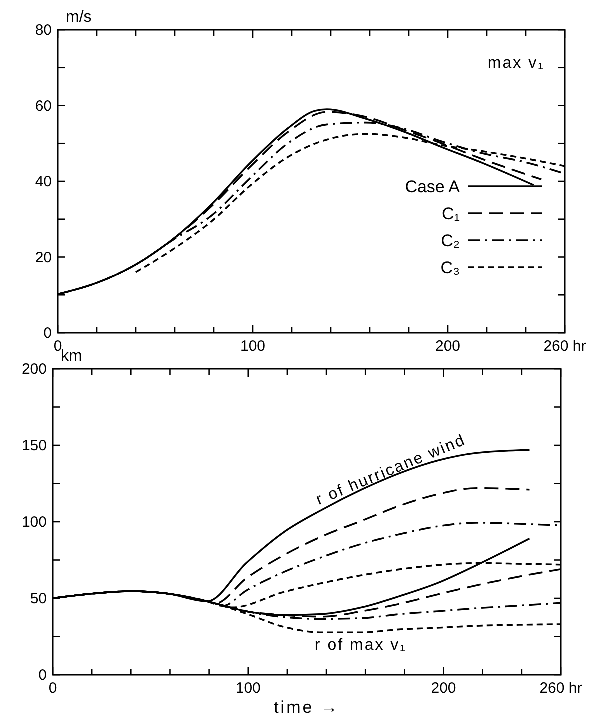 This screenshot has height=720, width=600. What do you see at coordinates (71, 356) in the screenshot?
I see `y-axis-title: km` at bounding box center [71, 356].